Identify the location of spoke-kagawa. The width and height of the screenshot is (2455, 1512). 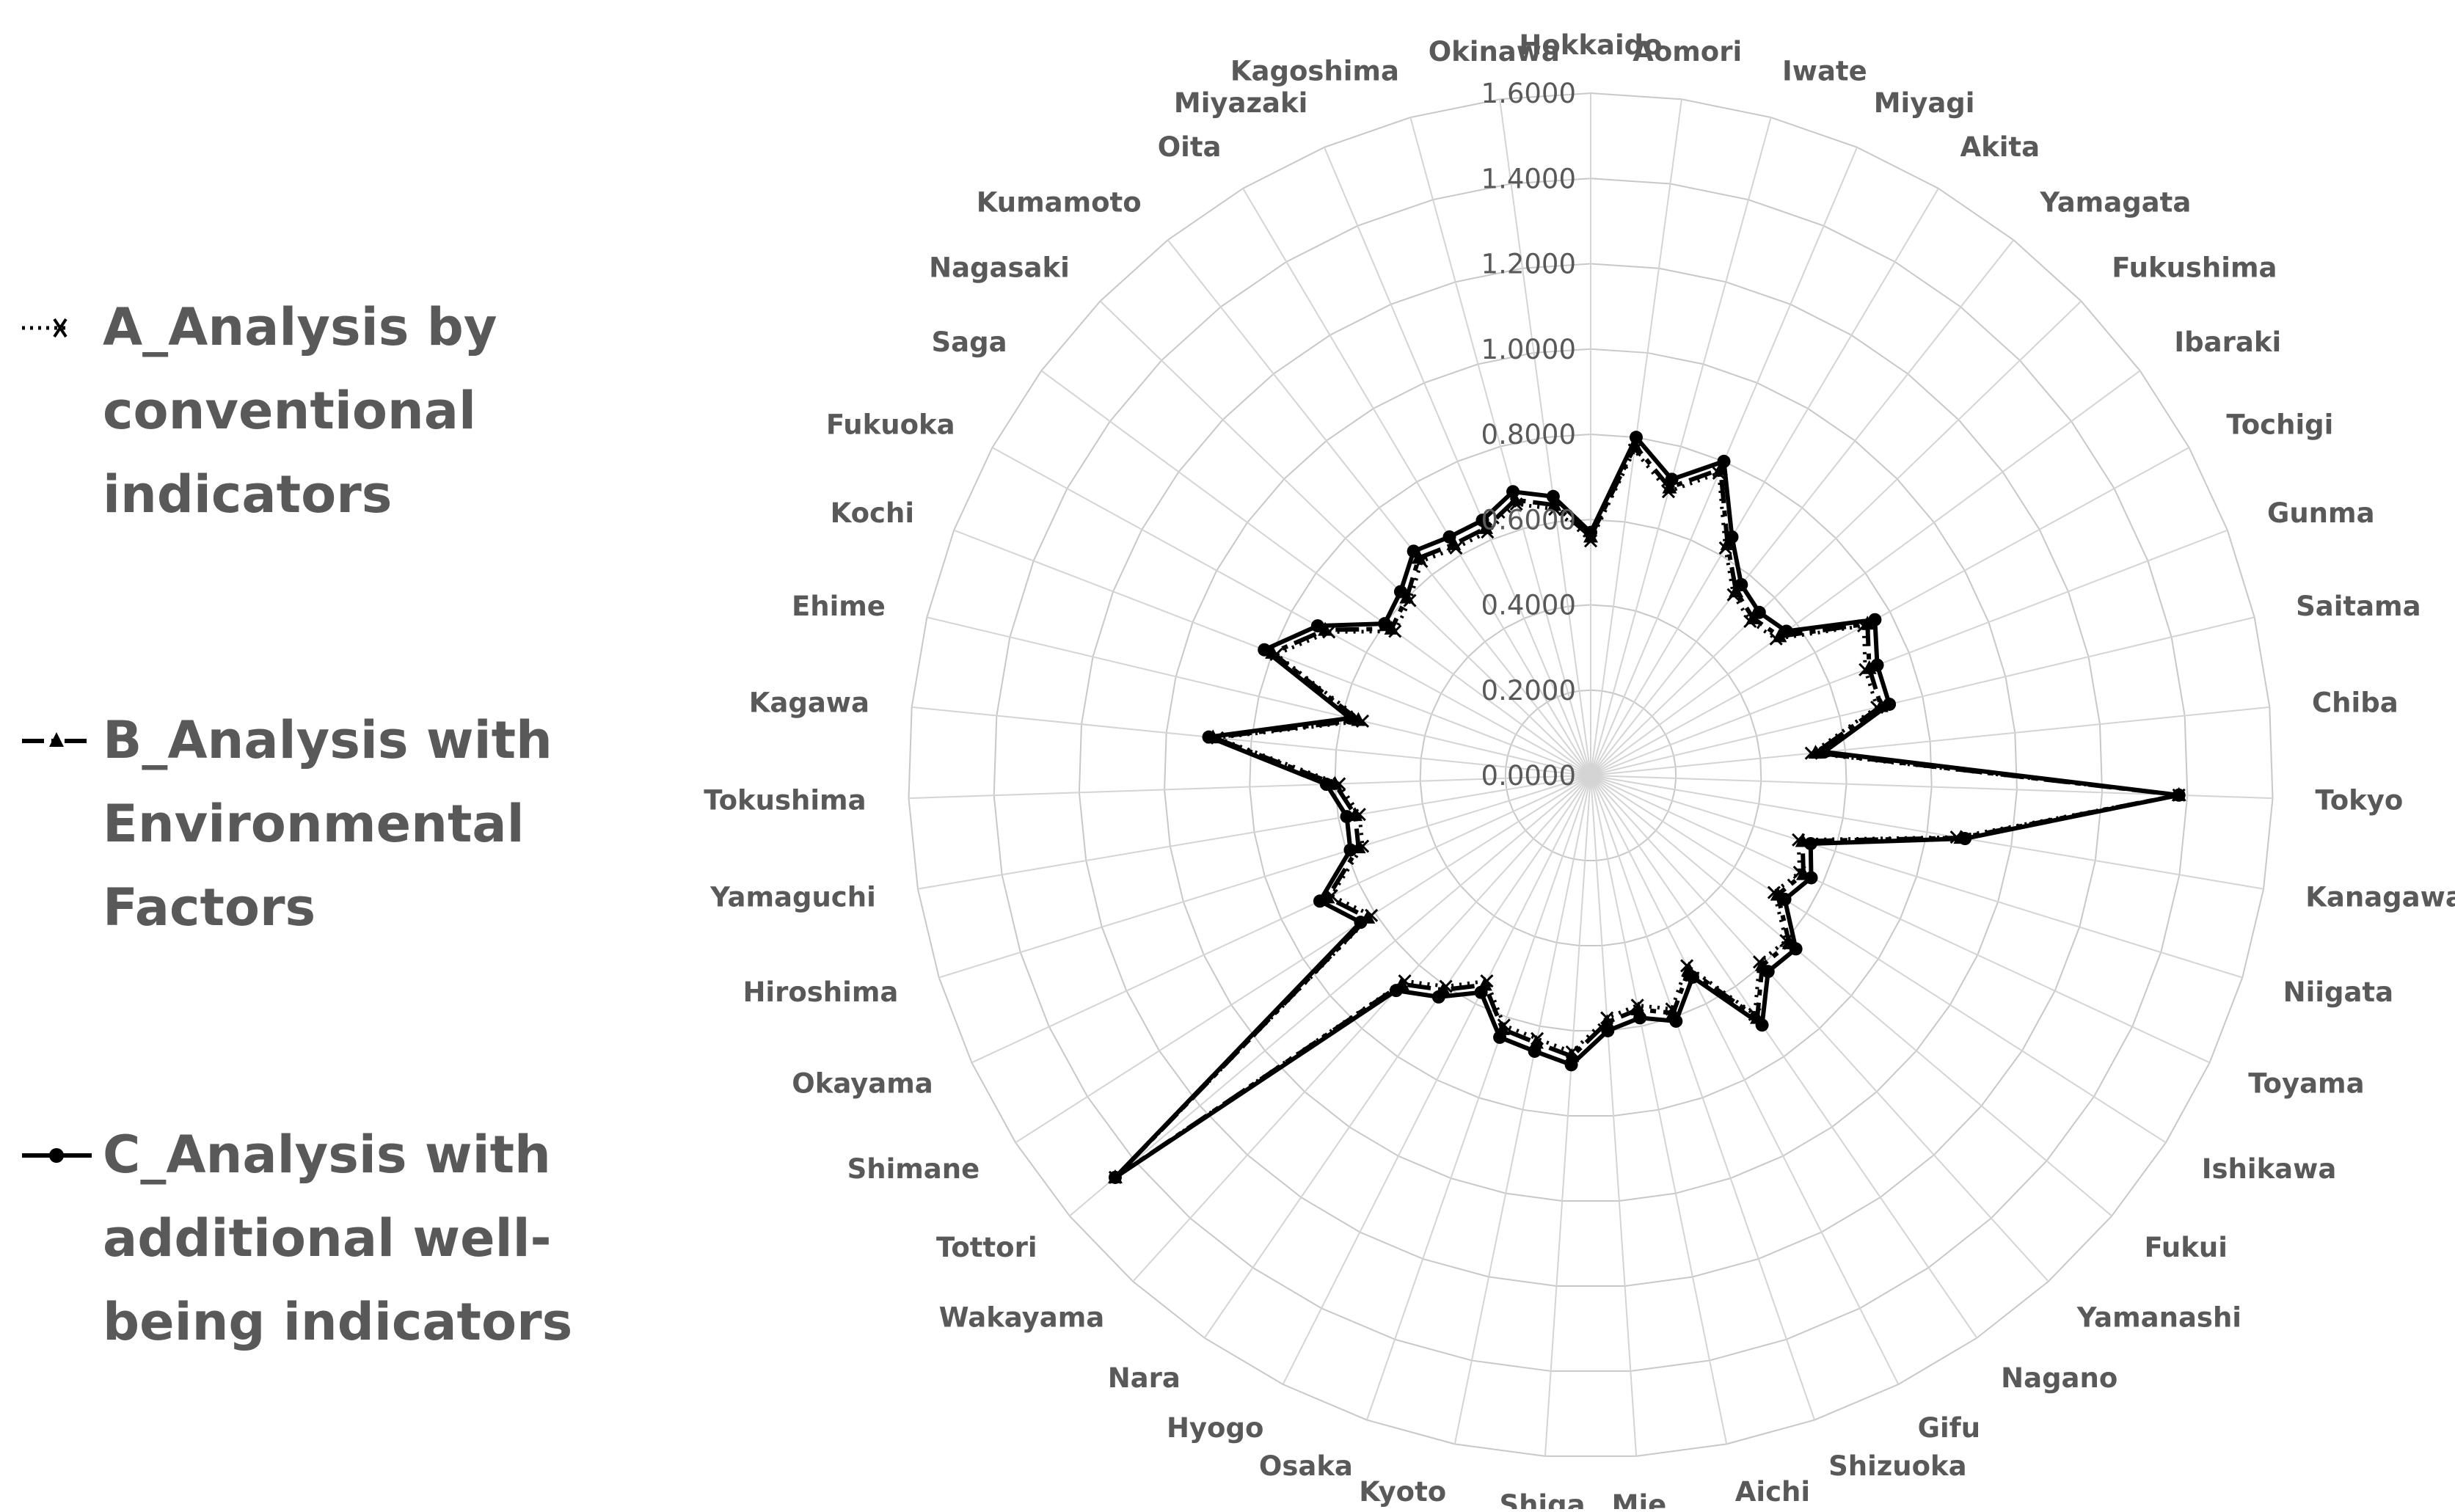
(1251, 741).